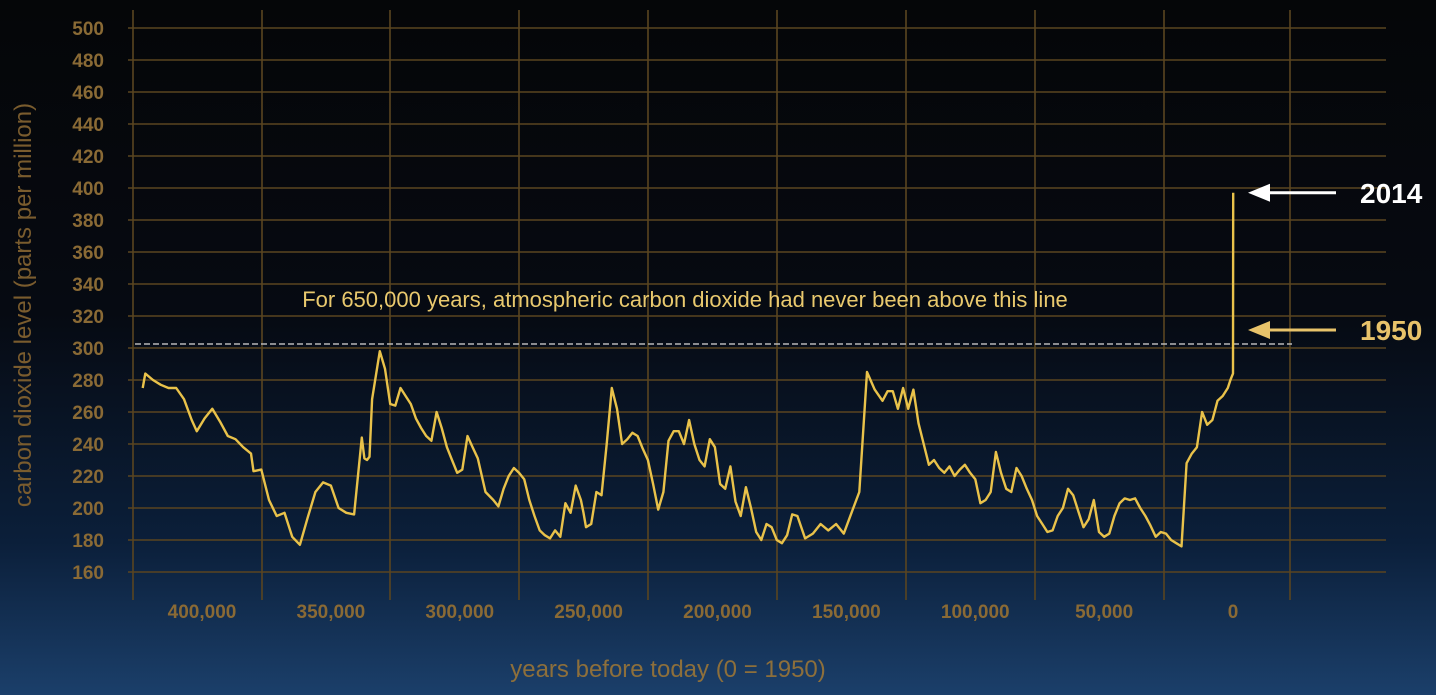  I want to click on y-tick-label: 180, so click(88, 541).